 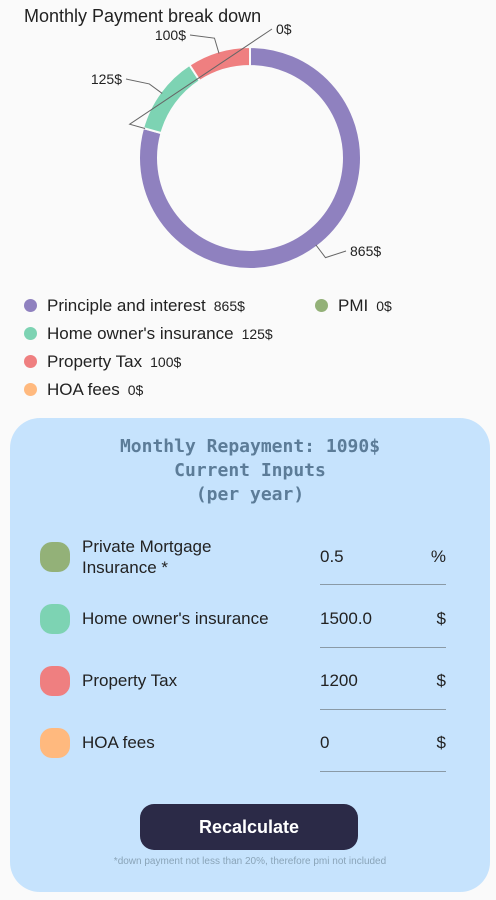 I want to click on legend-tax-swatch, so click(x=30, y=362).